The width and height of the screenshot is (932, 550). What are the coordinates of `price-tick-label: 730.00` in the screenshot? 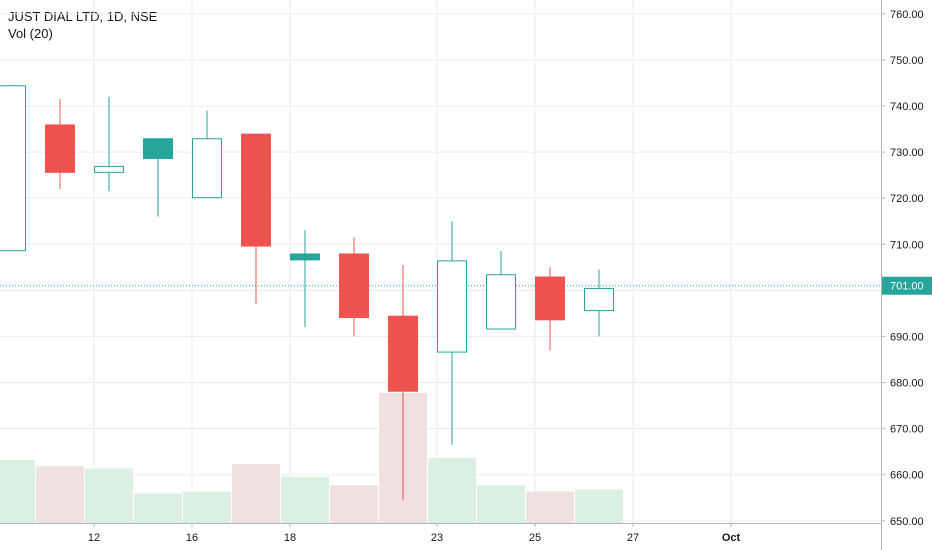 It's located at (907, 153).